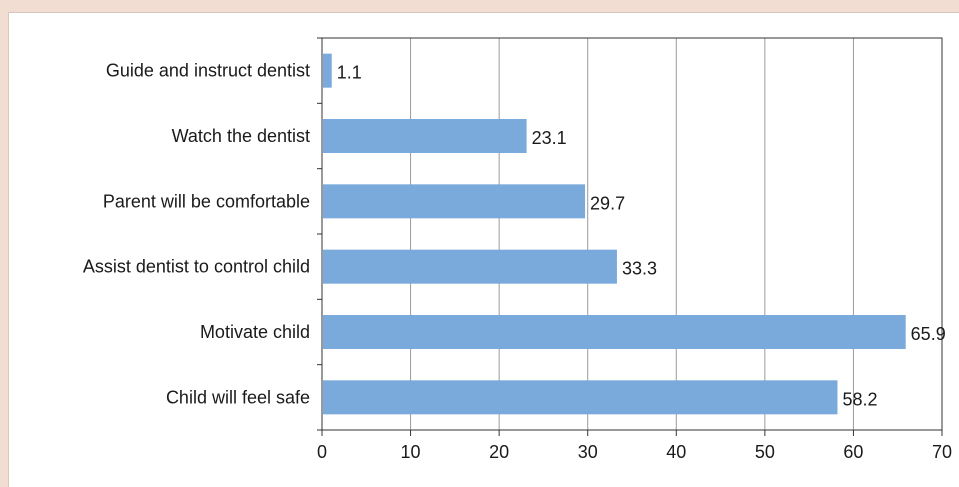 The height and width of the screenshot is (487, 959). Describe the element at coordinates (853, 452) in the screenshot. I see `x-tick-label-60: 60` at that location.